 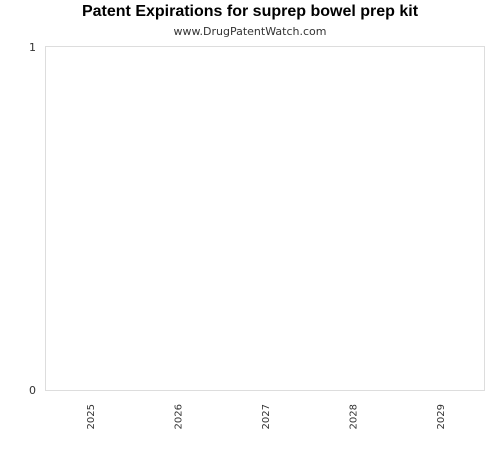 I want to click on x-tick-label: 2027, so click(x=266, y=416).